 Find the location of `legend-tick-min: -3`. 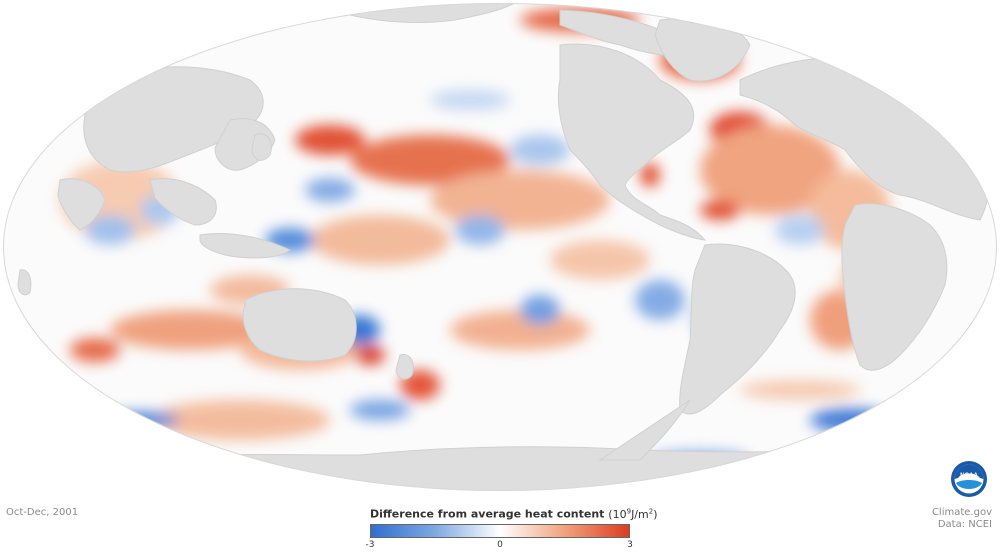

legend-tick-min: -3 is located at coordinates (370, 544).